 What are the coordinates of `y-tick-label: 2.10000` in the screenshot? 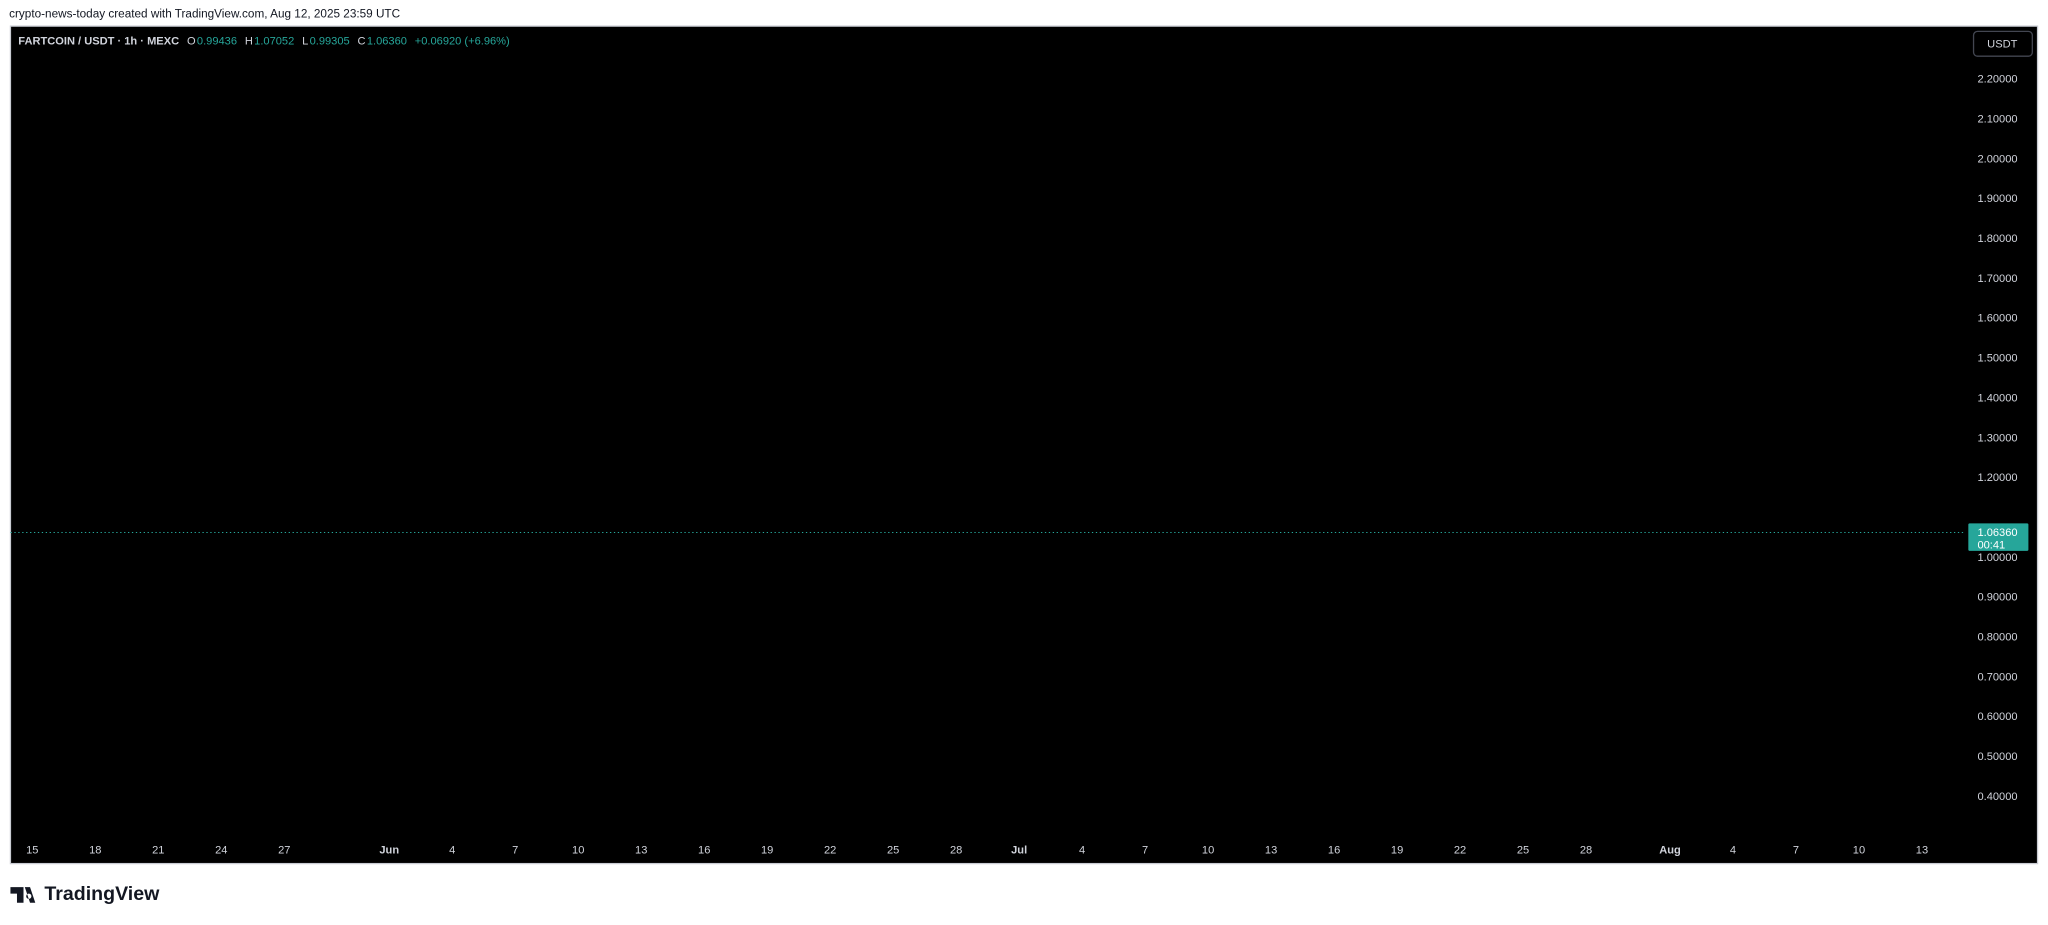 It's located at (1997, 119).